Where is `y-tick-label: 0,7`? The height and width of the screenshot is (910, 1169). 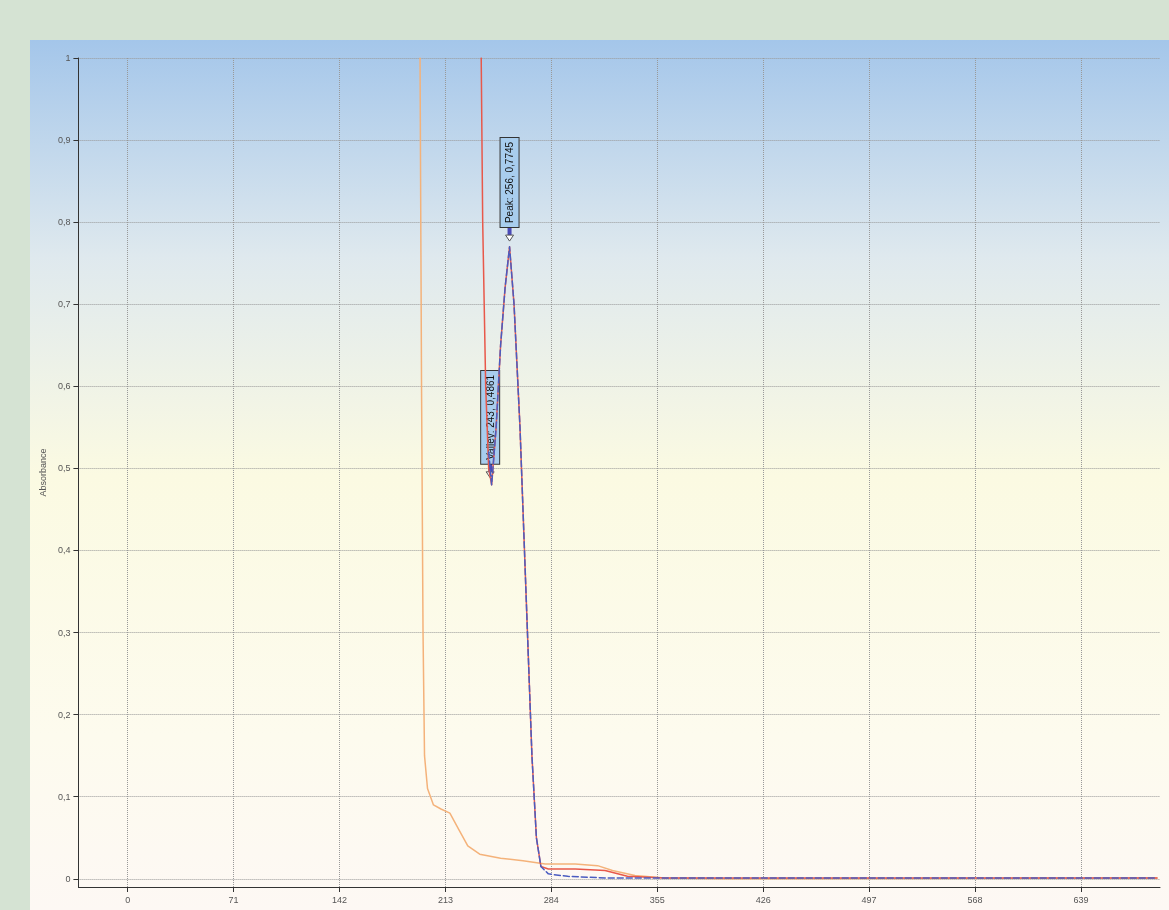
y-tick-label: 0,7 is located at coordinates (64, 304).